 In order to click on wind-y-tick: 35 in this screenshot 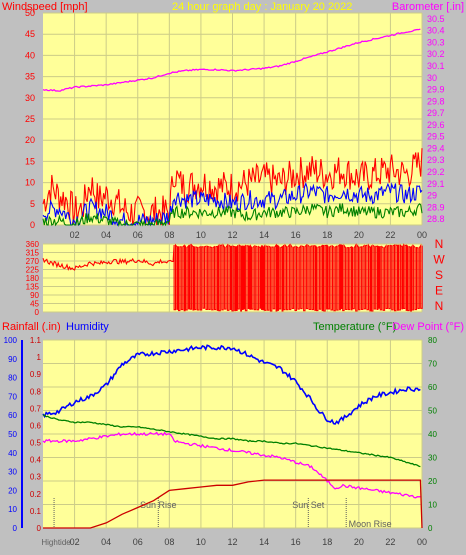, I will do `click(30, 77)`.